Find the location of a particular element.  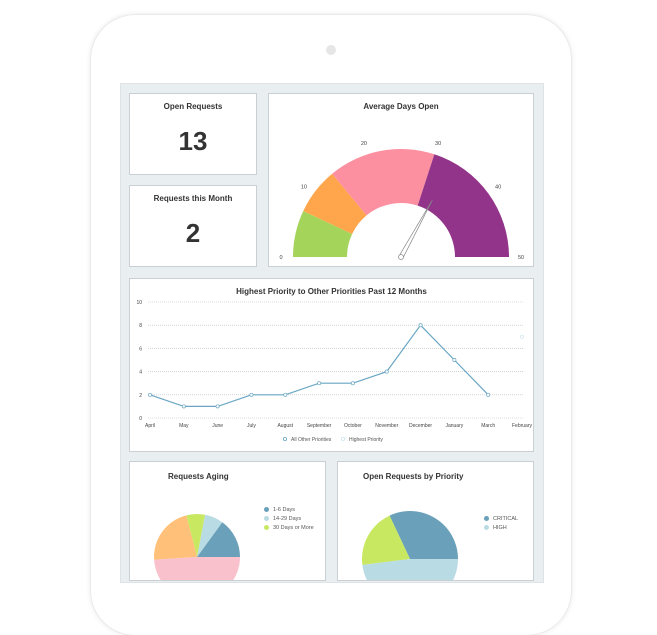

gauge-tick-label: 10 is located at coordinates (304, 187).